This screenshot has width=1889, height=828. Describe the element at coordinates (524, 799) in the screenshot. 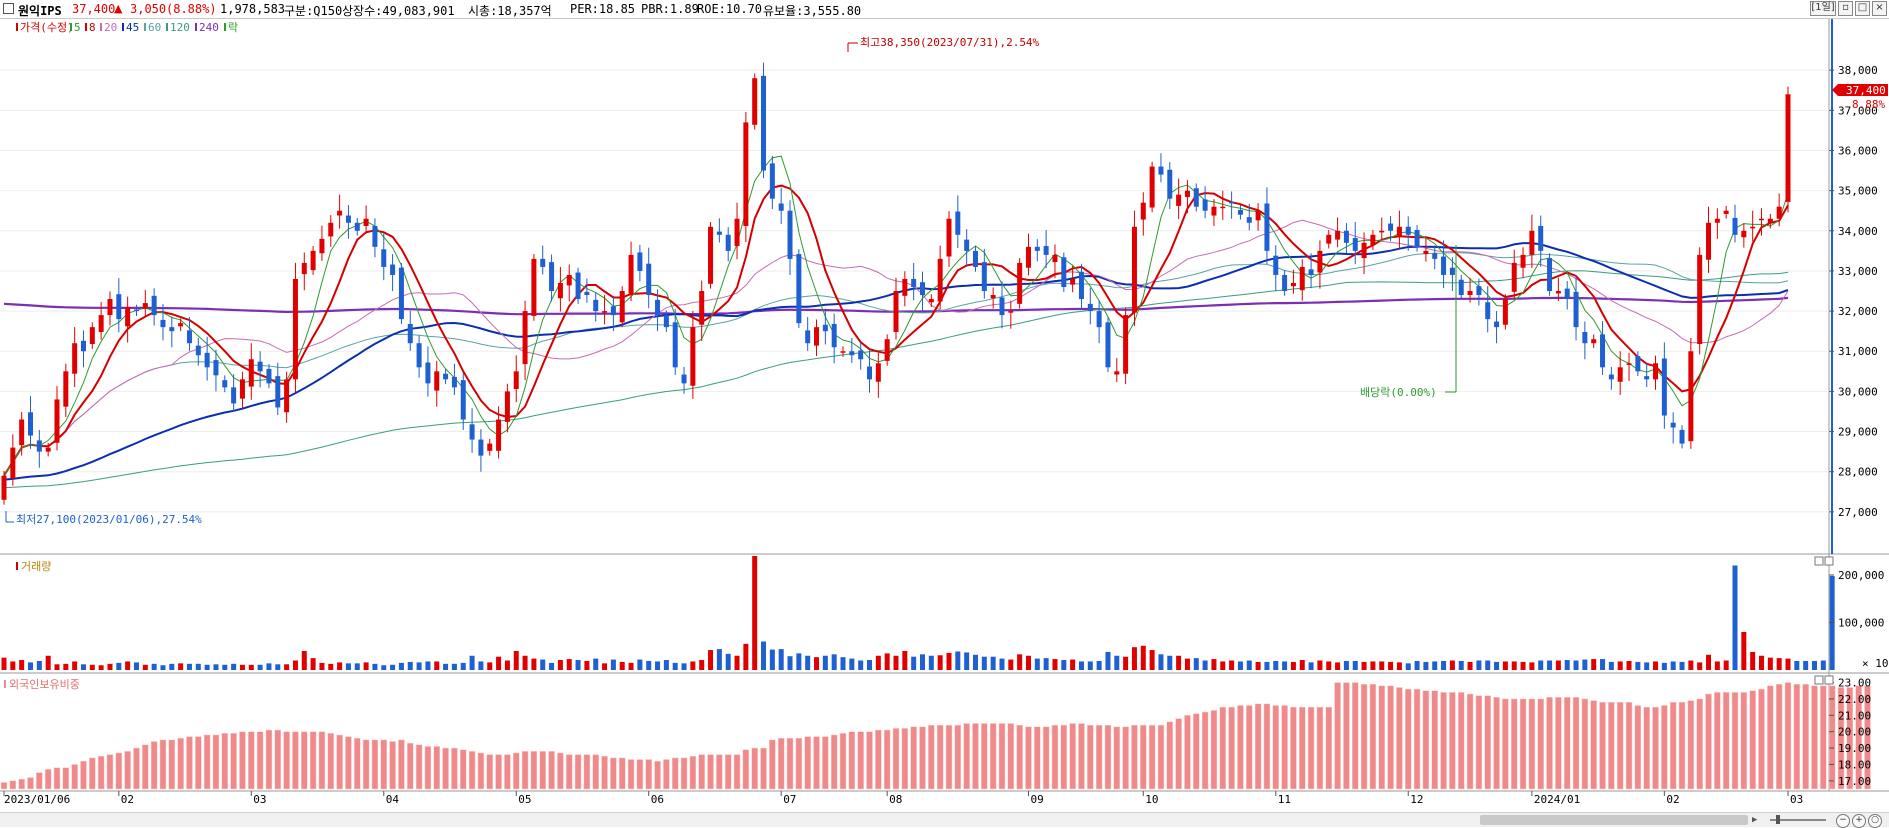

I see `date-tick-label: 05` at that location.